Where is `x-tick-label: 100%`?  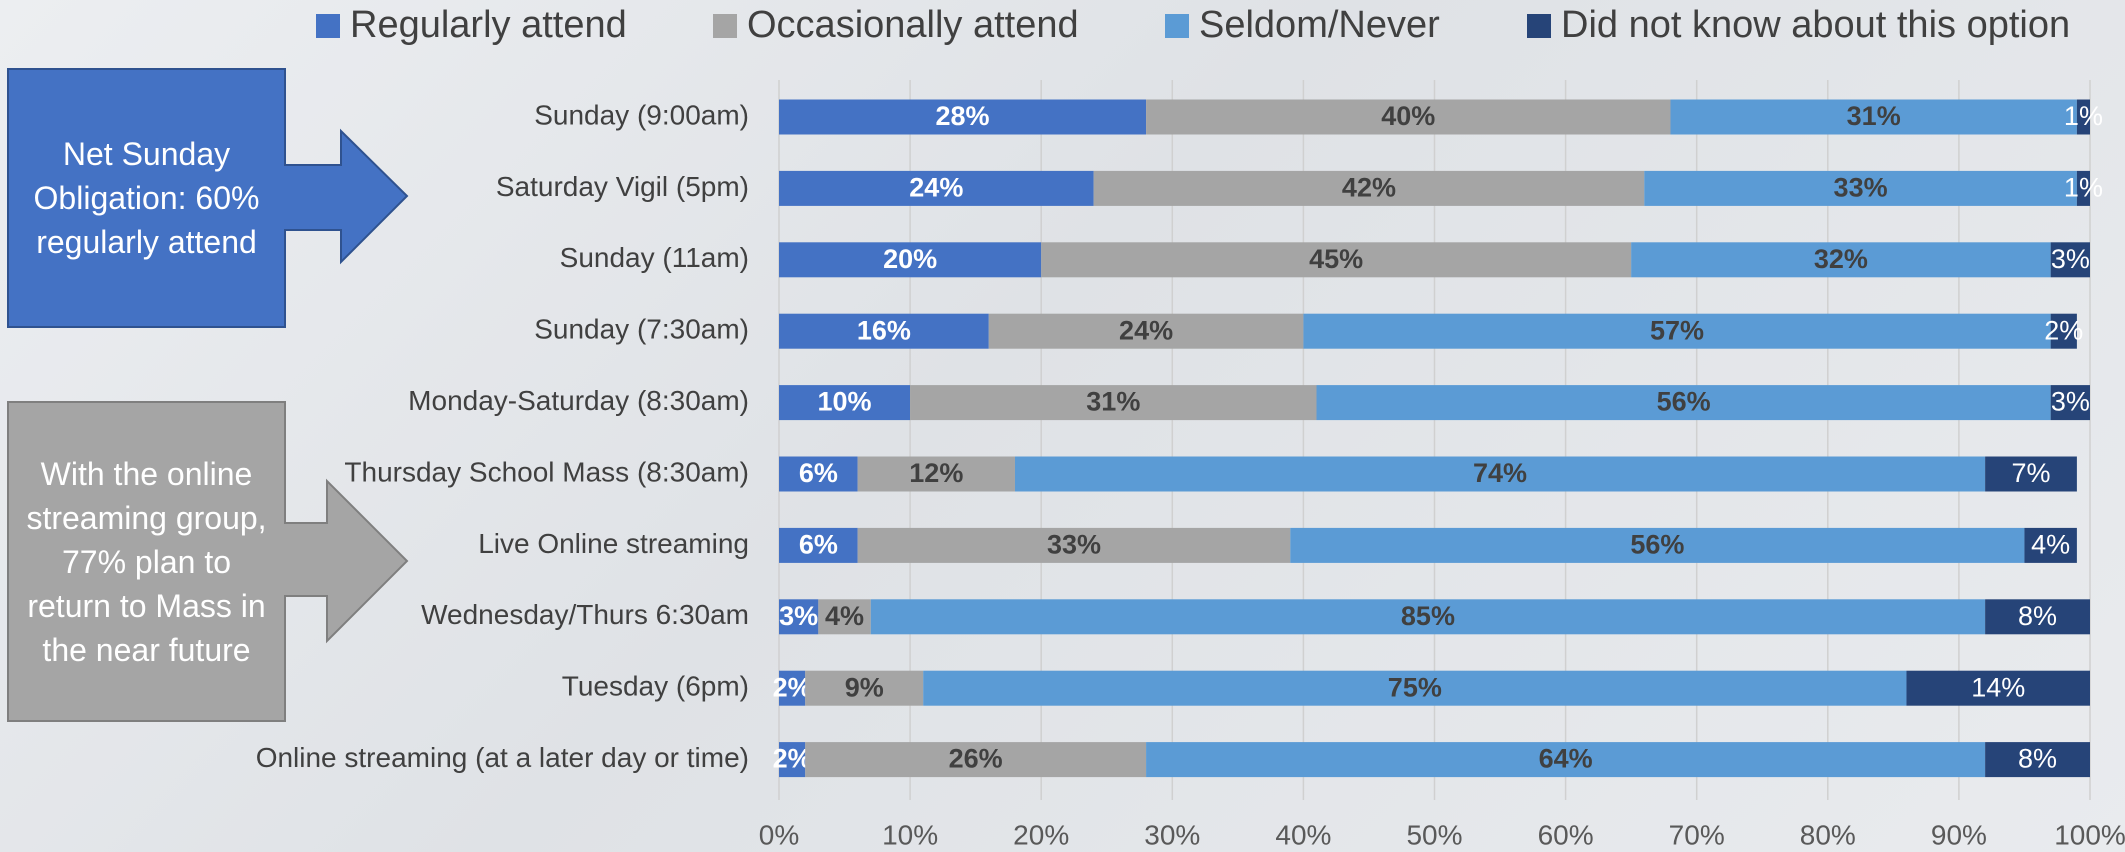
x-tick-label: 100% is located at coordinates (2089, 834).